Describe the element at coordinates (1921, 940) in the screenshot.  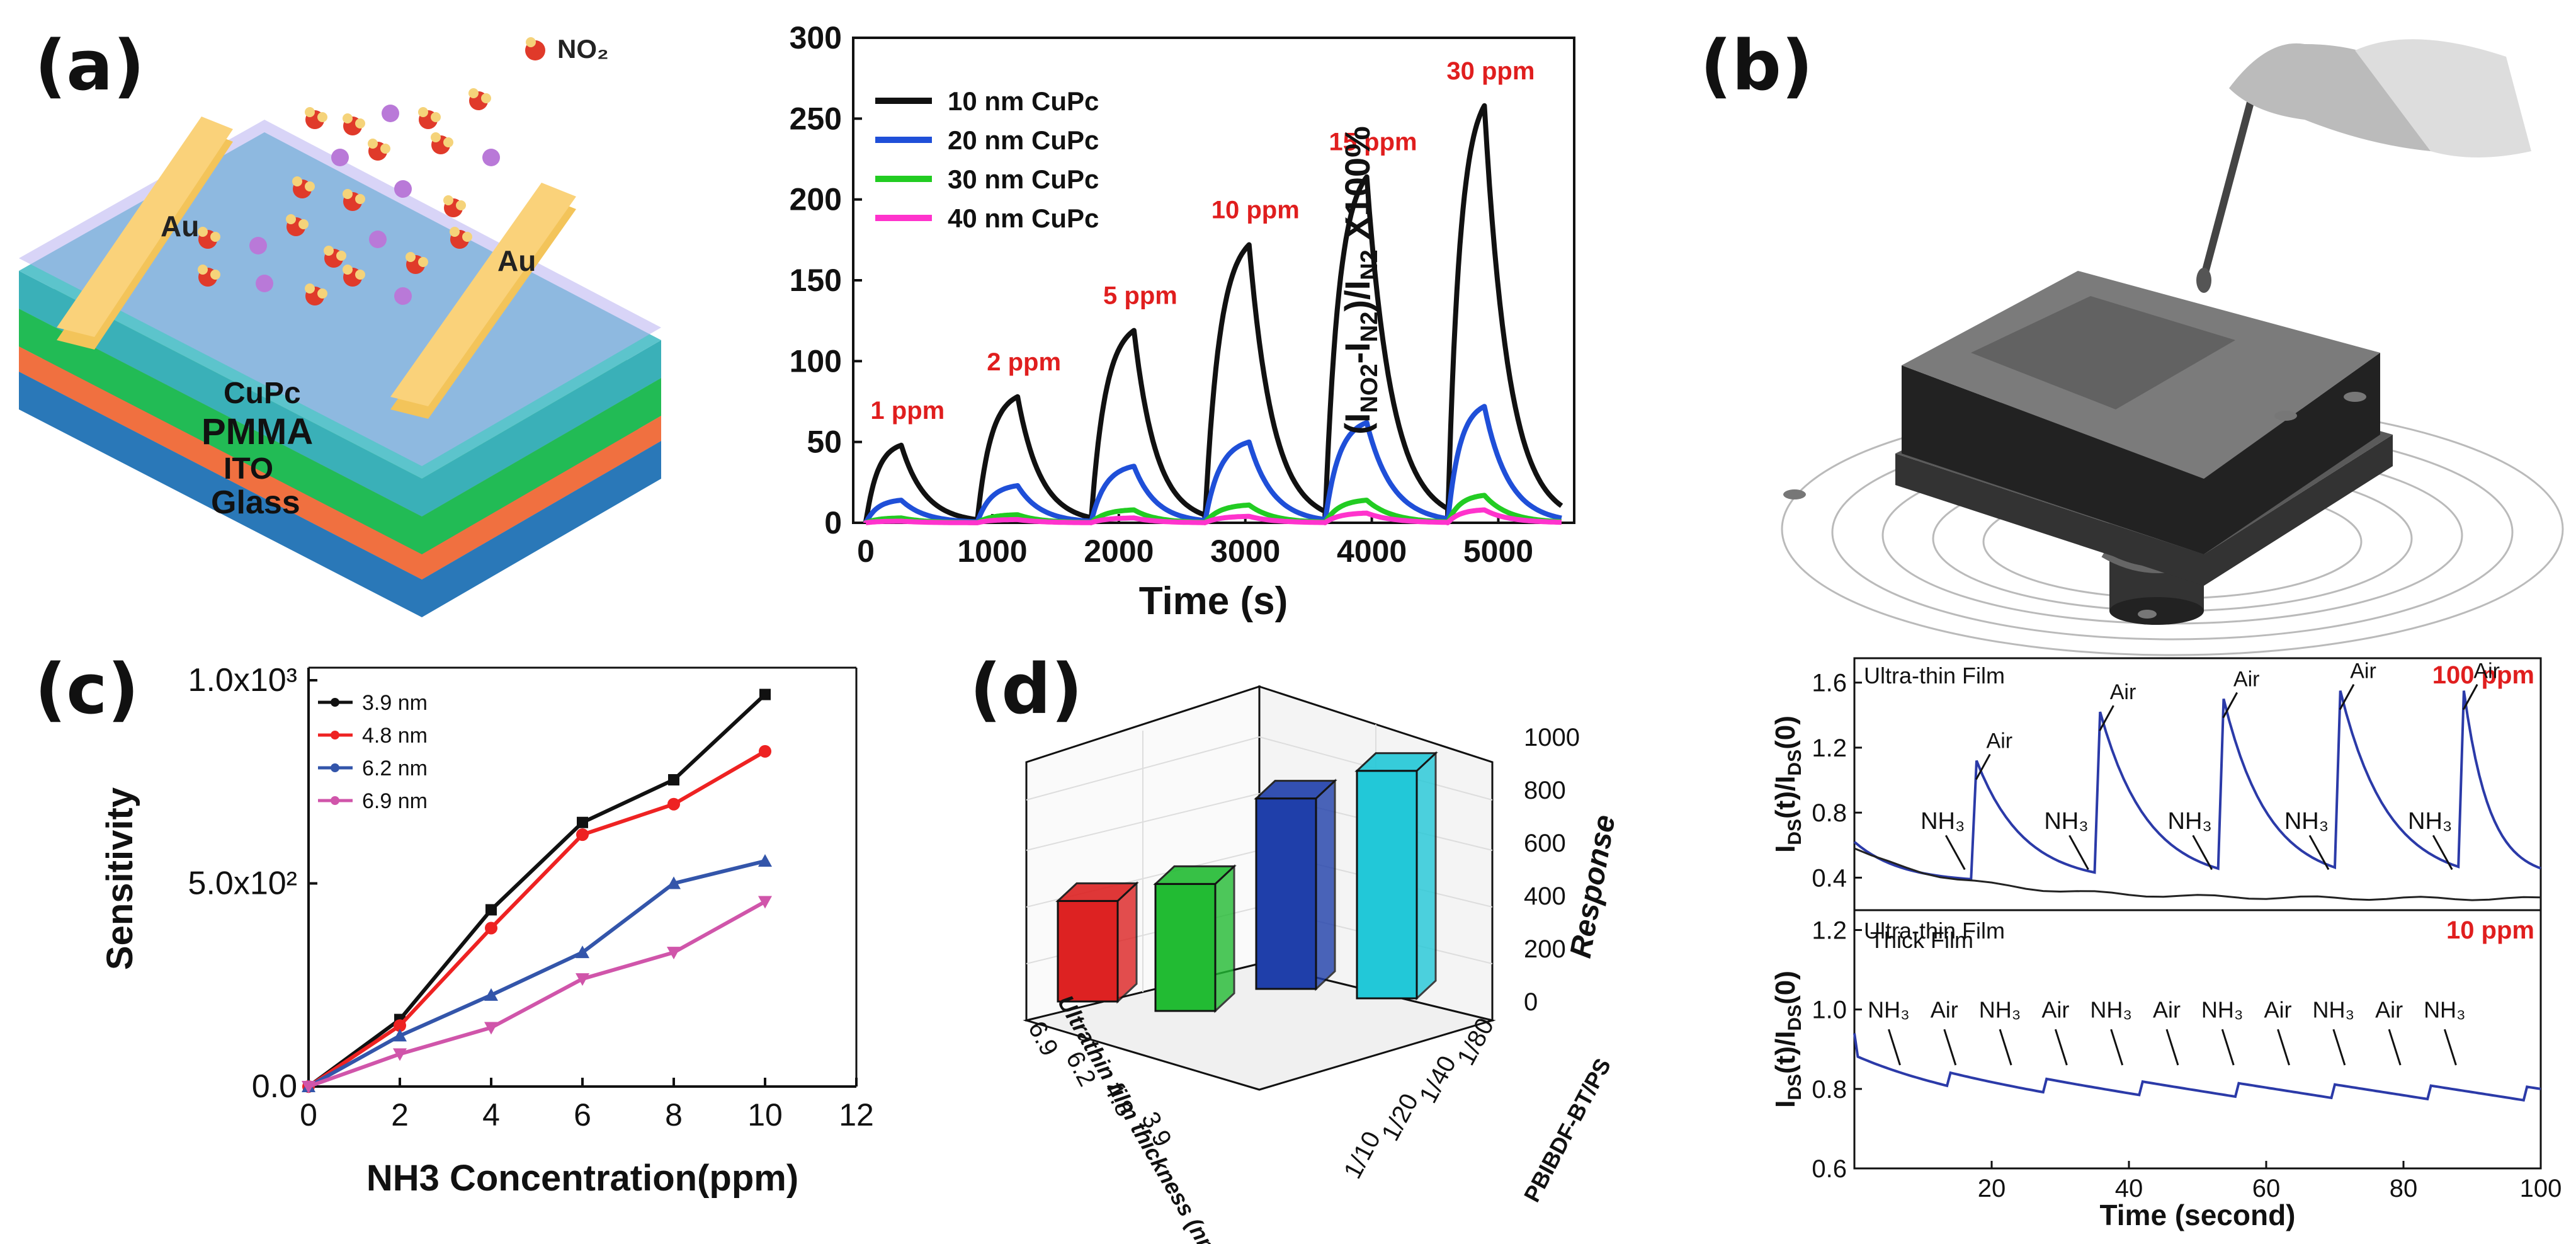
I see `film-label-thick: Thick Film` at that location.